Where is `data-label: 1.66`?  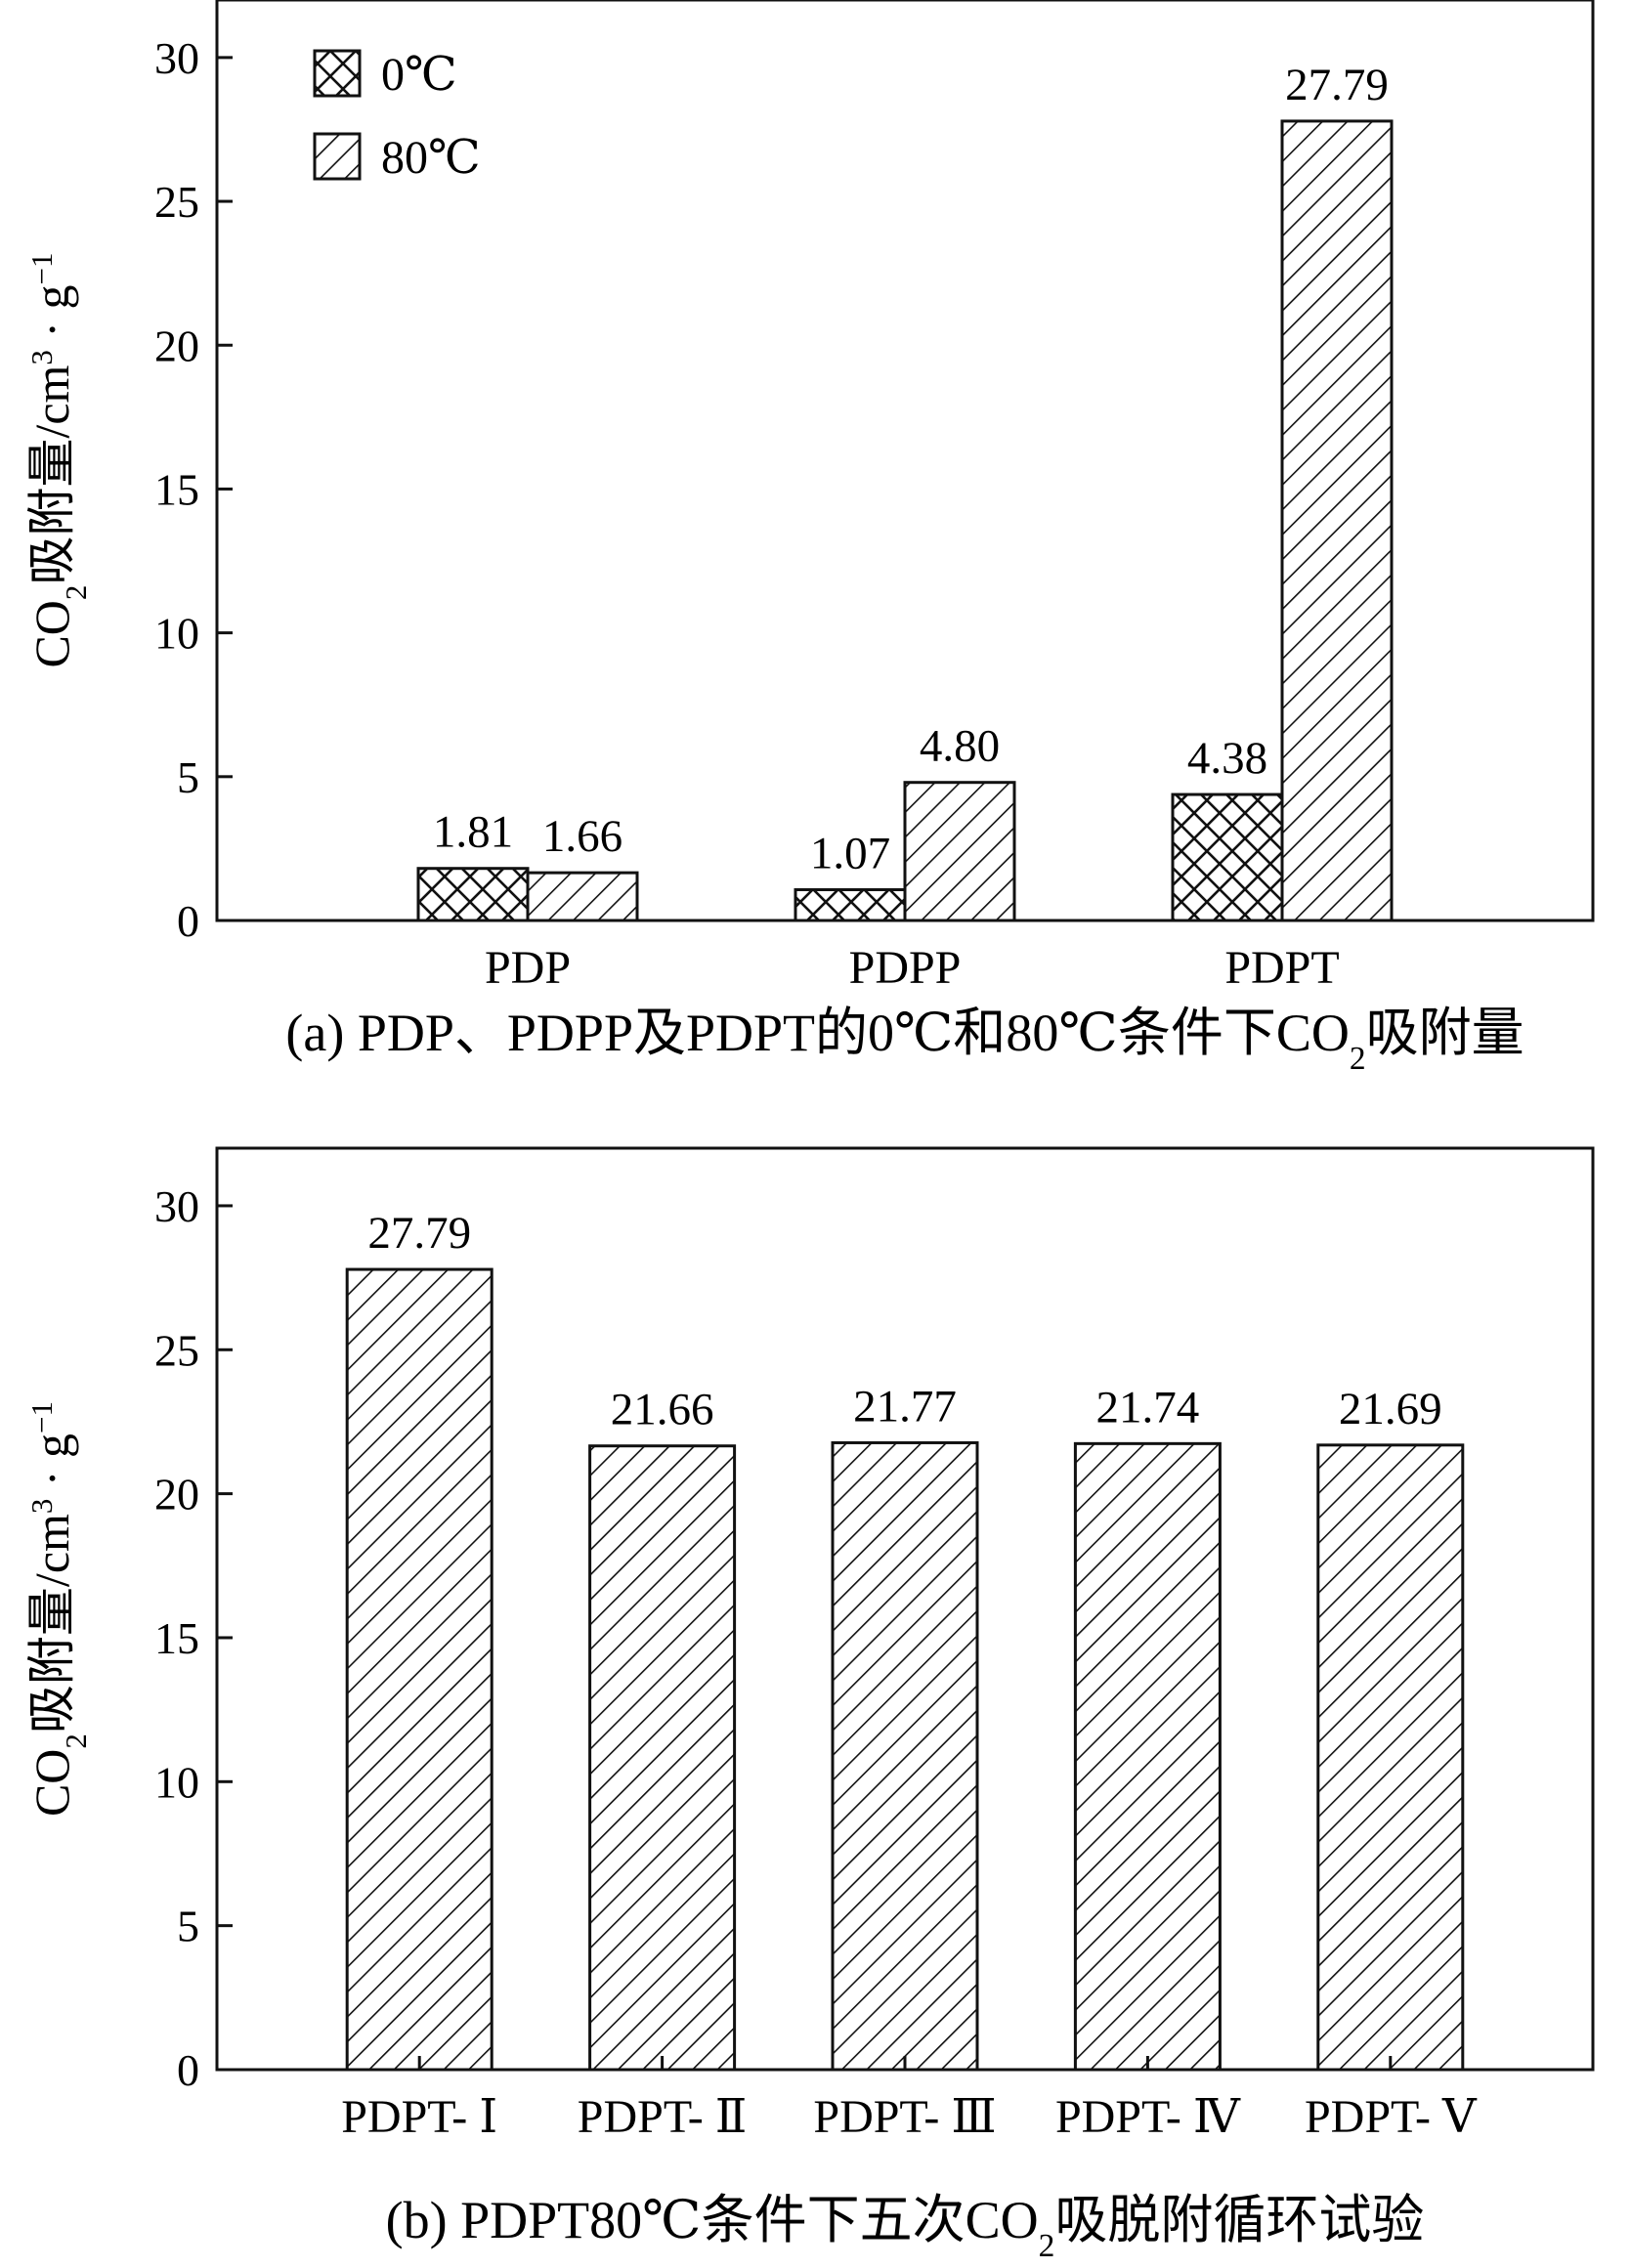
data-label: 1.66 is located at coordinates (582, 836).